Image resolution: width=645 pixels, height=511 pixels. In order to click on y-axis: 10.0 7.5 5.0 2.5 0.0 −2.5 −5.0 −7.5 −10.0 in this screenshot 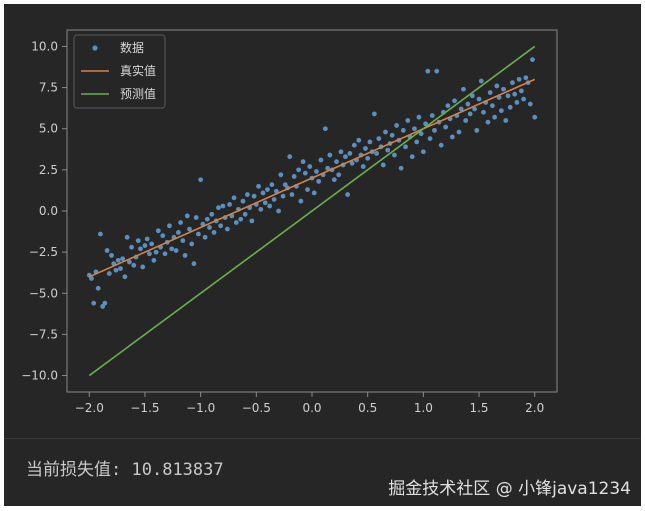, I will do `click(44, 211)`.